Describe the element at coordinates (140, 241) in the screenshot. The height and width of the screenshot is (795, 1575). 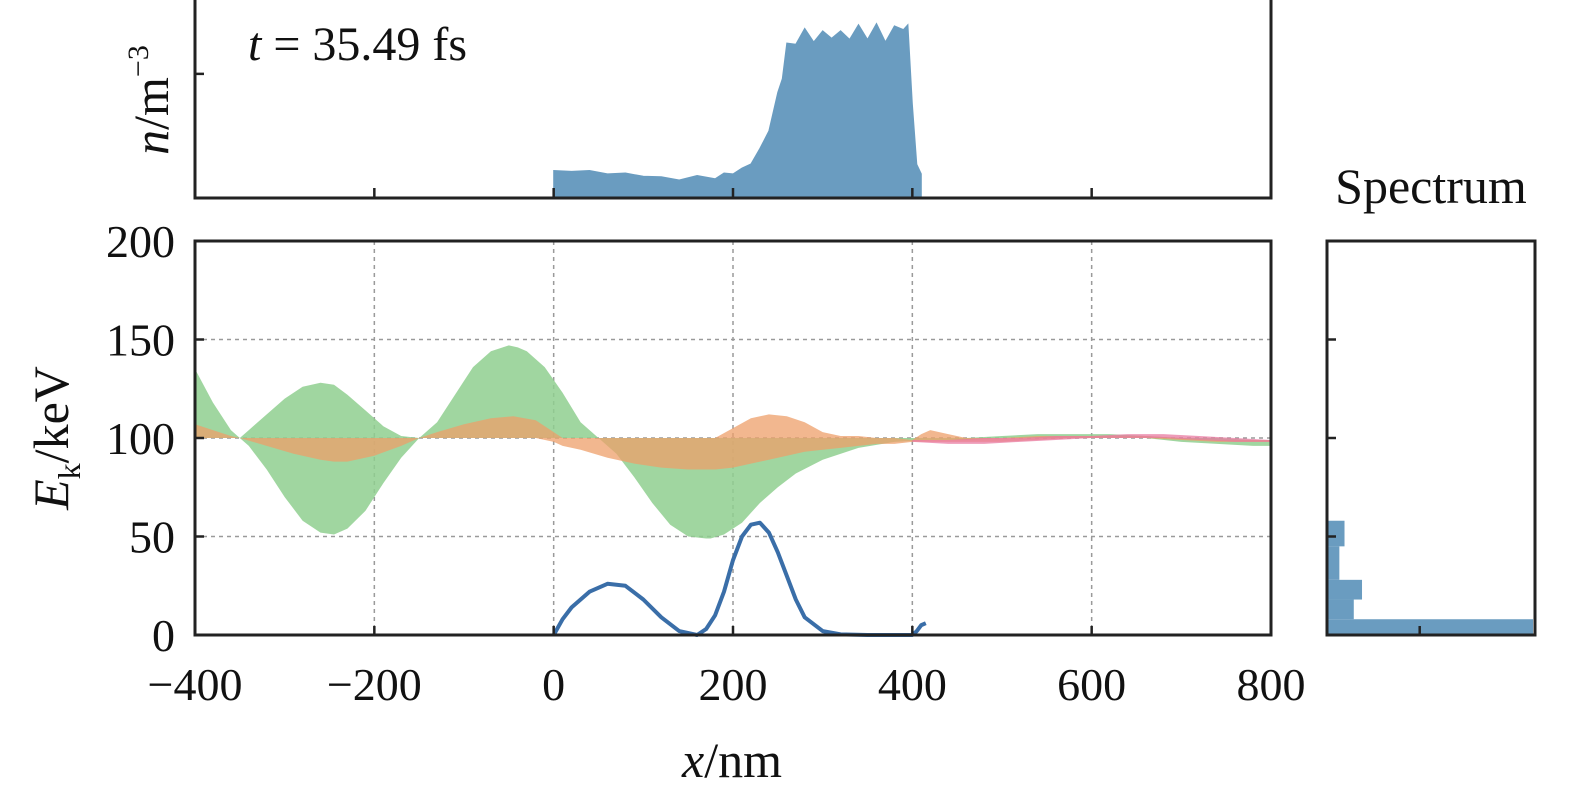
I see `energy-ytick-label: 200` at that location.